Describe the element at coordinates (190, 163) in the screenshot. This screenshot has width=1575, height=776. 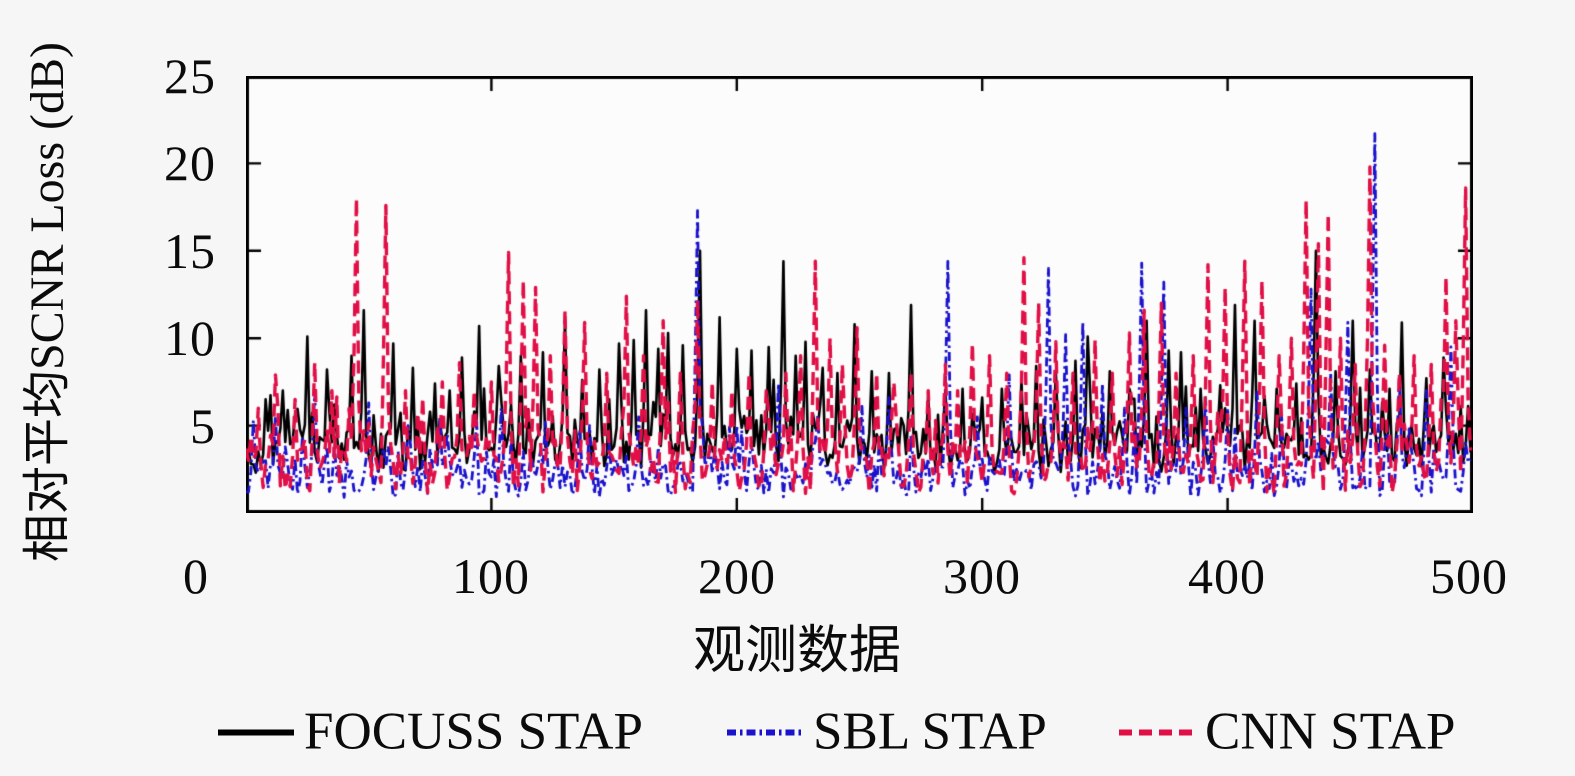
I see `y-tick-20: 20` at that location.